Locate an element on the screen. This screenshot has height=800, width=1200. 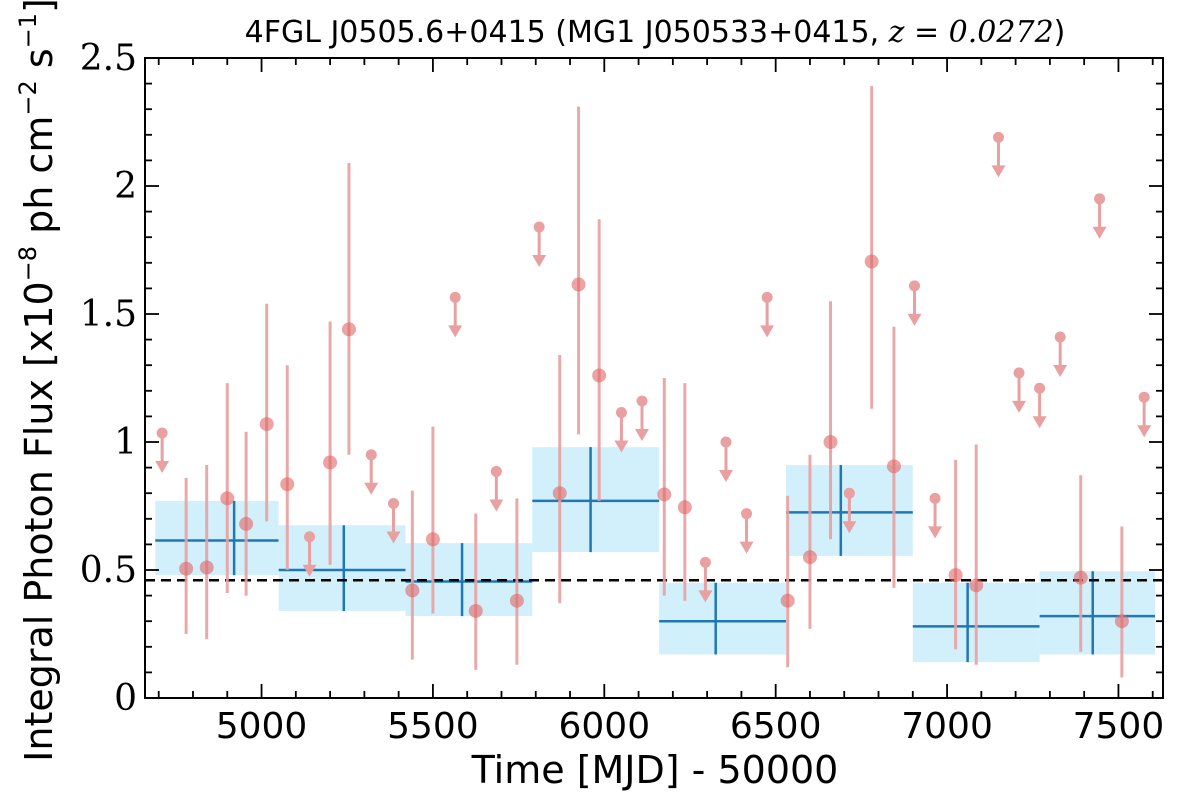
x-tick-label-4: 7000 is located at coordinates (947, 726).